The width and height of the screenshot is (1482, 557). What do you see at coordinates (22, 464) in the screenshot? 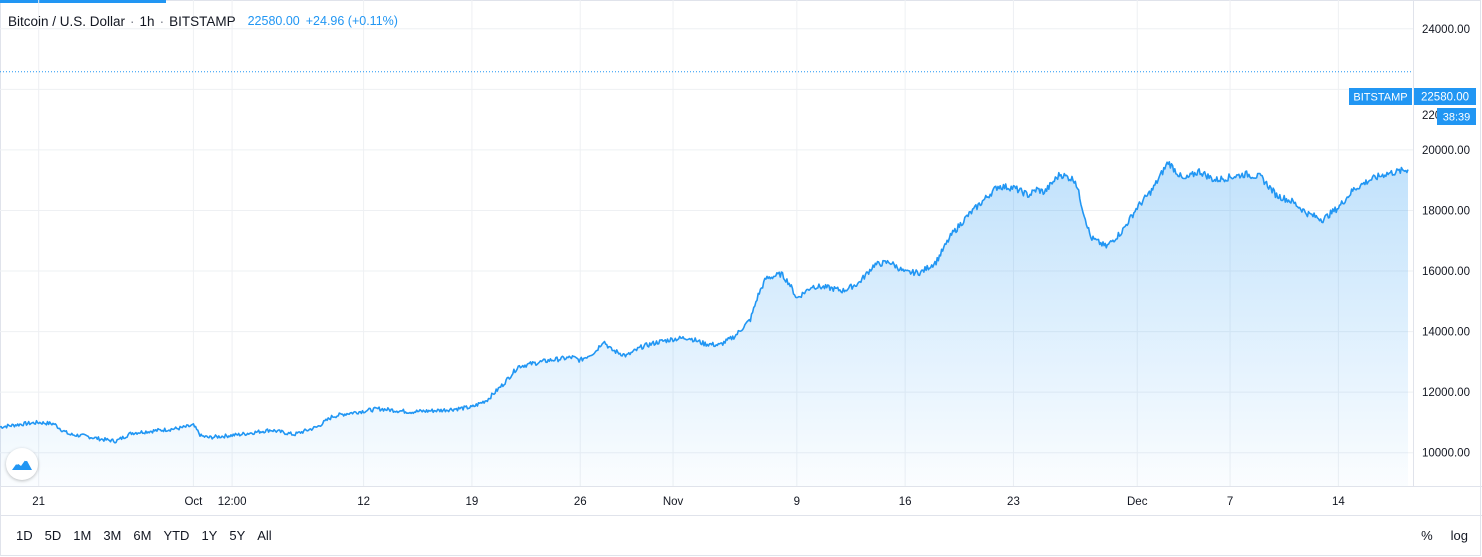
I see `tradingview-logo-icon` at bounding box center [22, 464].